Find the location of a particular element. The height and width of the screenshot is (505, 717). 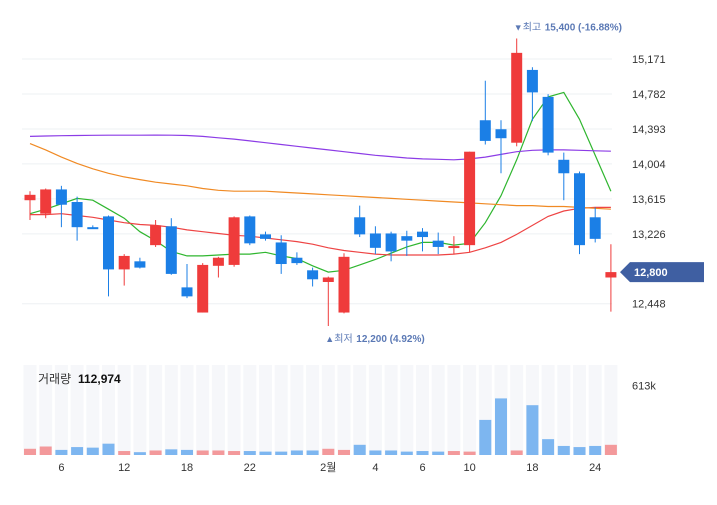

current-price-tag is located at coordinates (662, 272).